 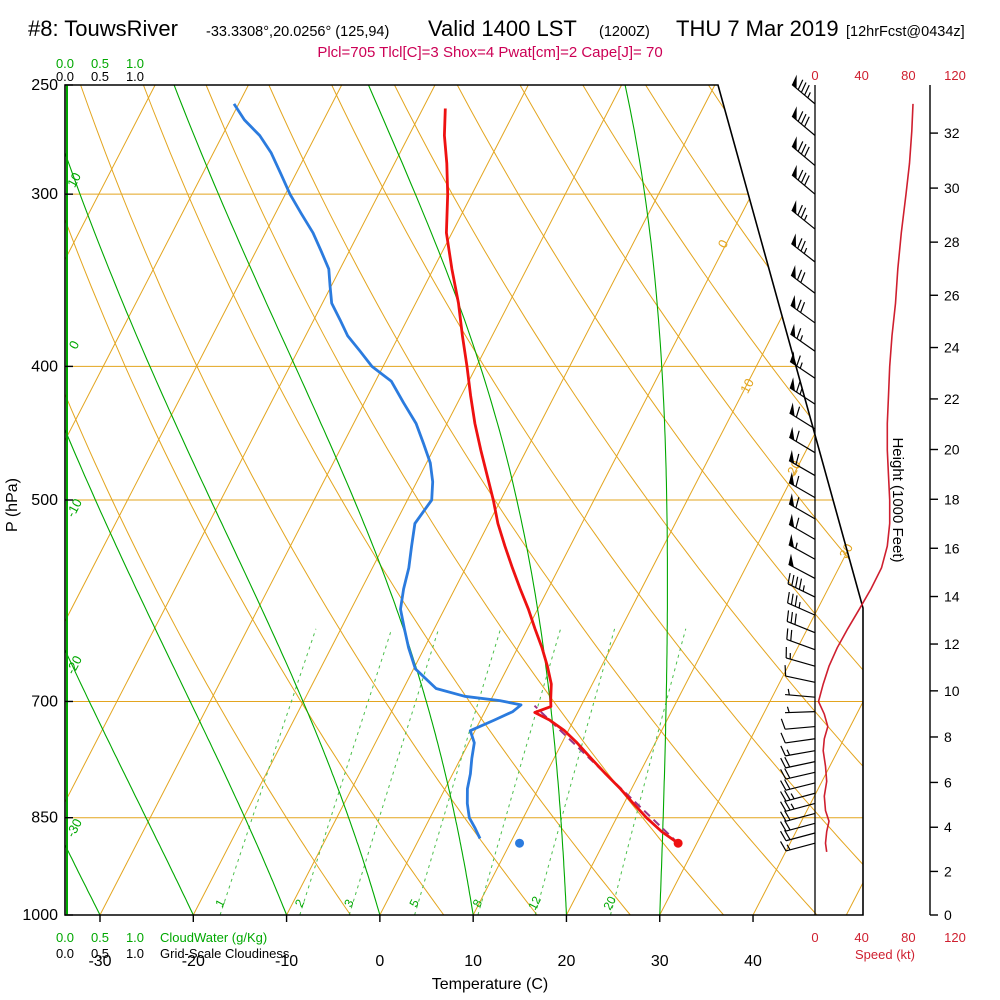 What do you see at coordinates (952, 242) in the screenshot?
I see `height-tick-label: 28` at bounding box center [952, 242].